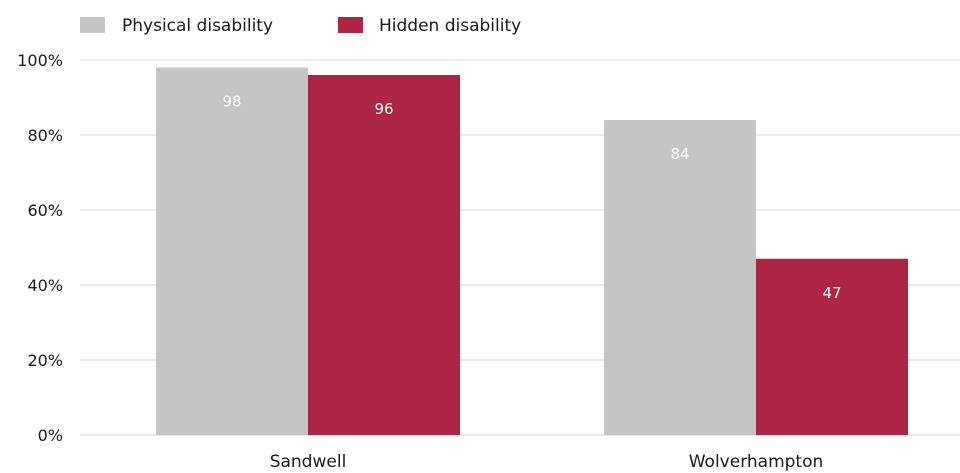  Describe the element at coordinates (231, 102) in the screenshot. I see `data-label: 98` at that location.